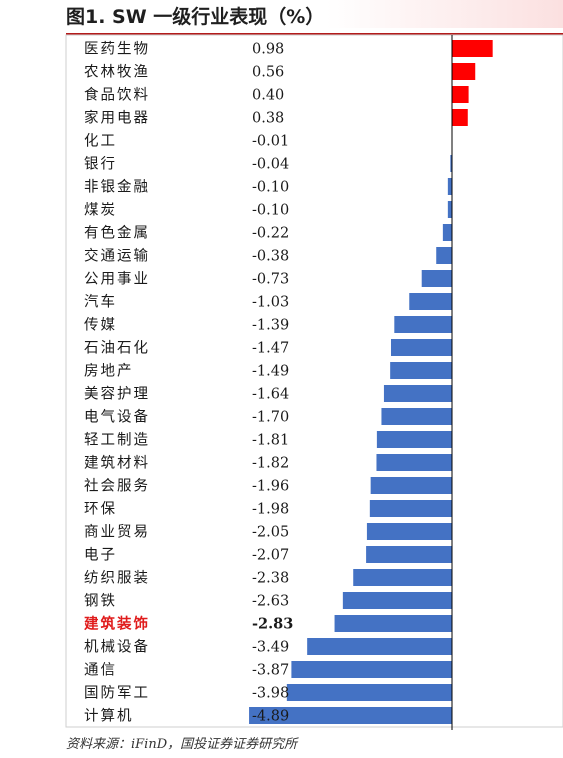 Image resolution: width=563 pixels, height=758 pixels. I want to click on category-label: 农林牧渔, so click(117, 72).